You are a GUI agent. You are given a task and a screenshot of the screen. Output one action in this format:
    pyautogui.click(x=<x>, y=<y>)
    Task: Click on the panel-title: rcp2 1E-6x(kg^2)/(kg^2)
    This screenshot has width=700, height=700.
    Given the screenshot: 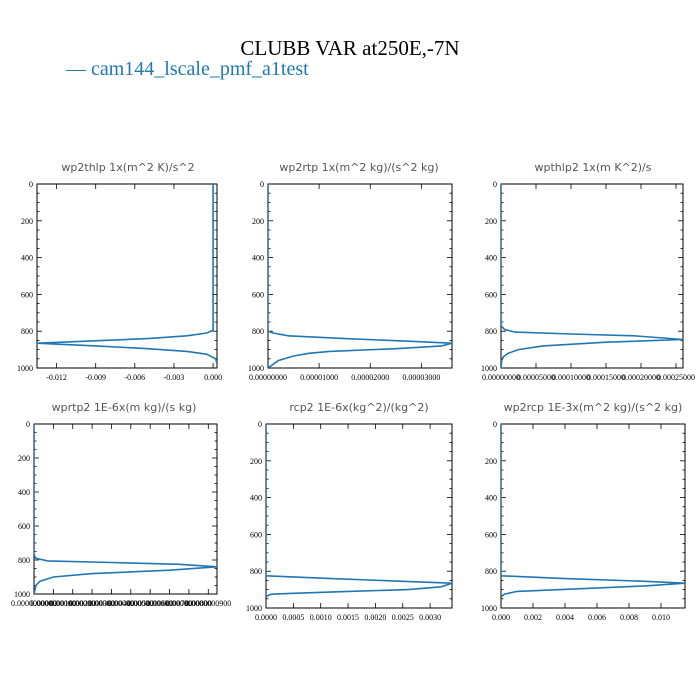 What is the action you would take?
    pyautogui.click(x=358, y=407)
    